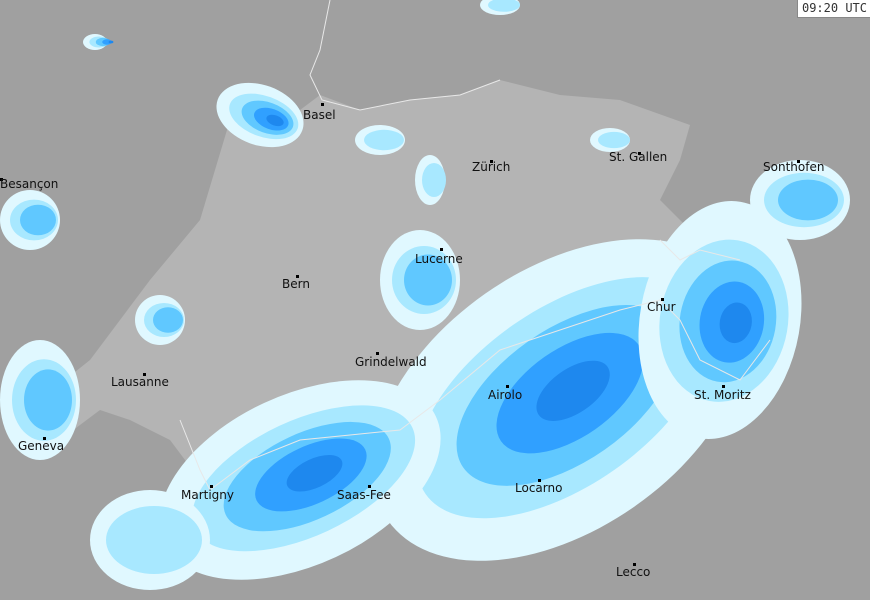 The height and width of the screenshot is (600, 870). Describe the element at coordinates (140, 382) in the screenshot. I see `city-label: Lausanne` at that location.